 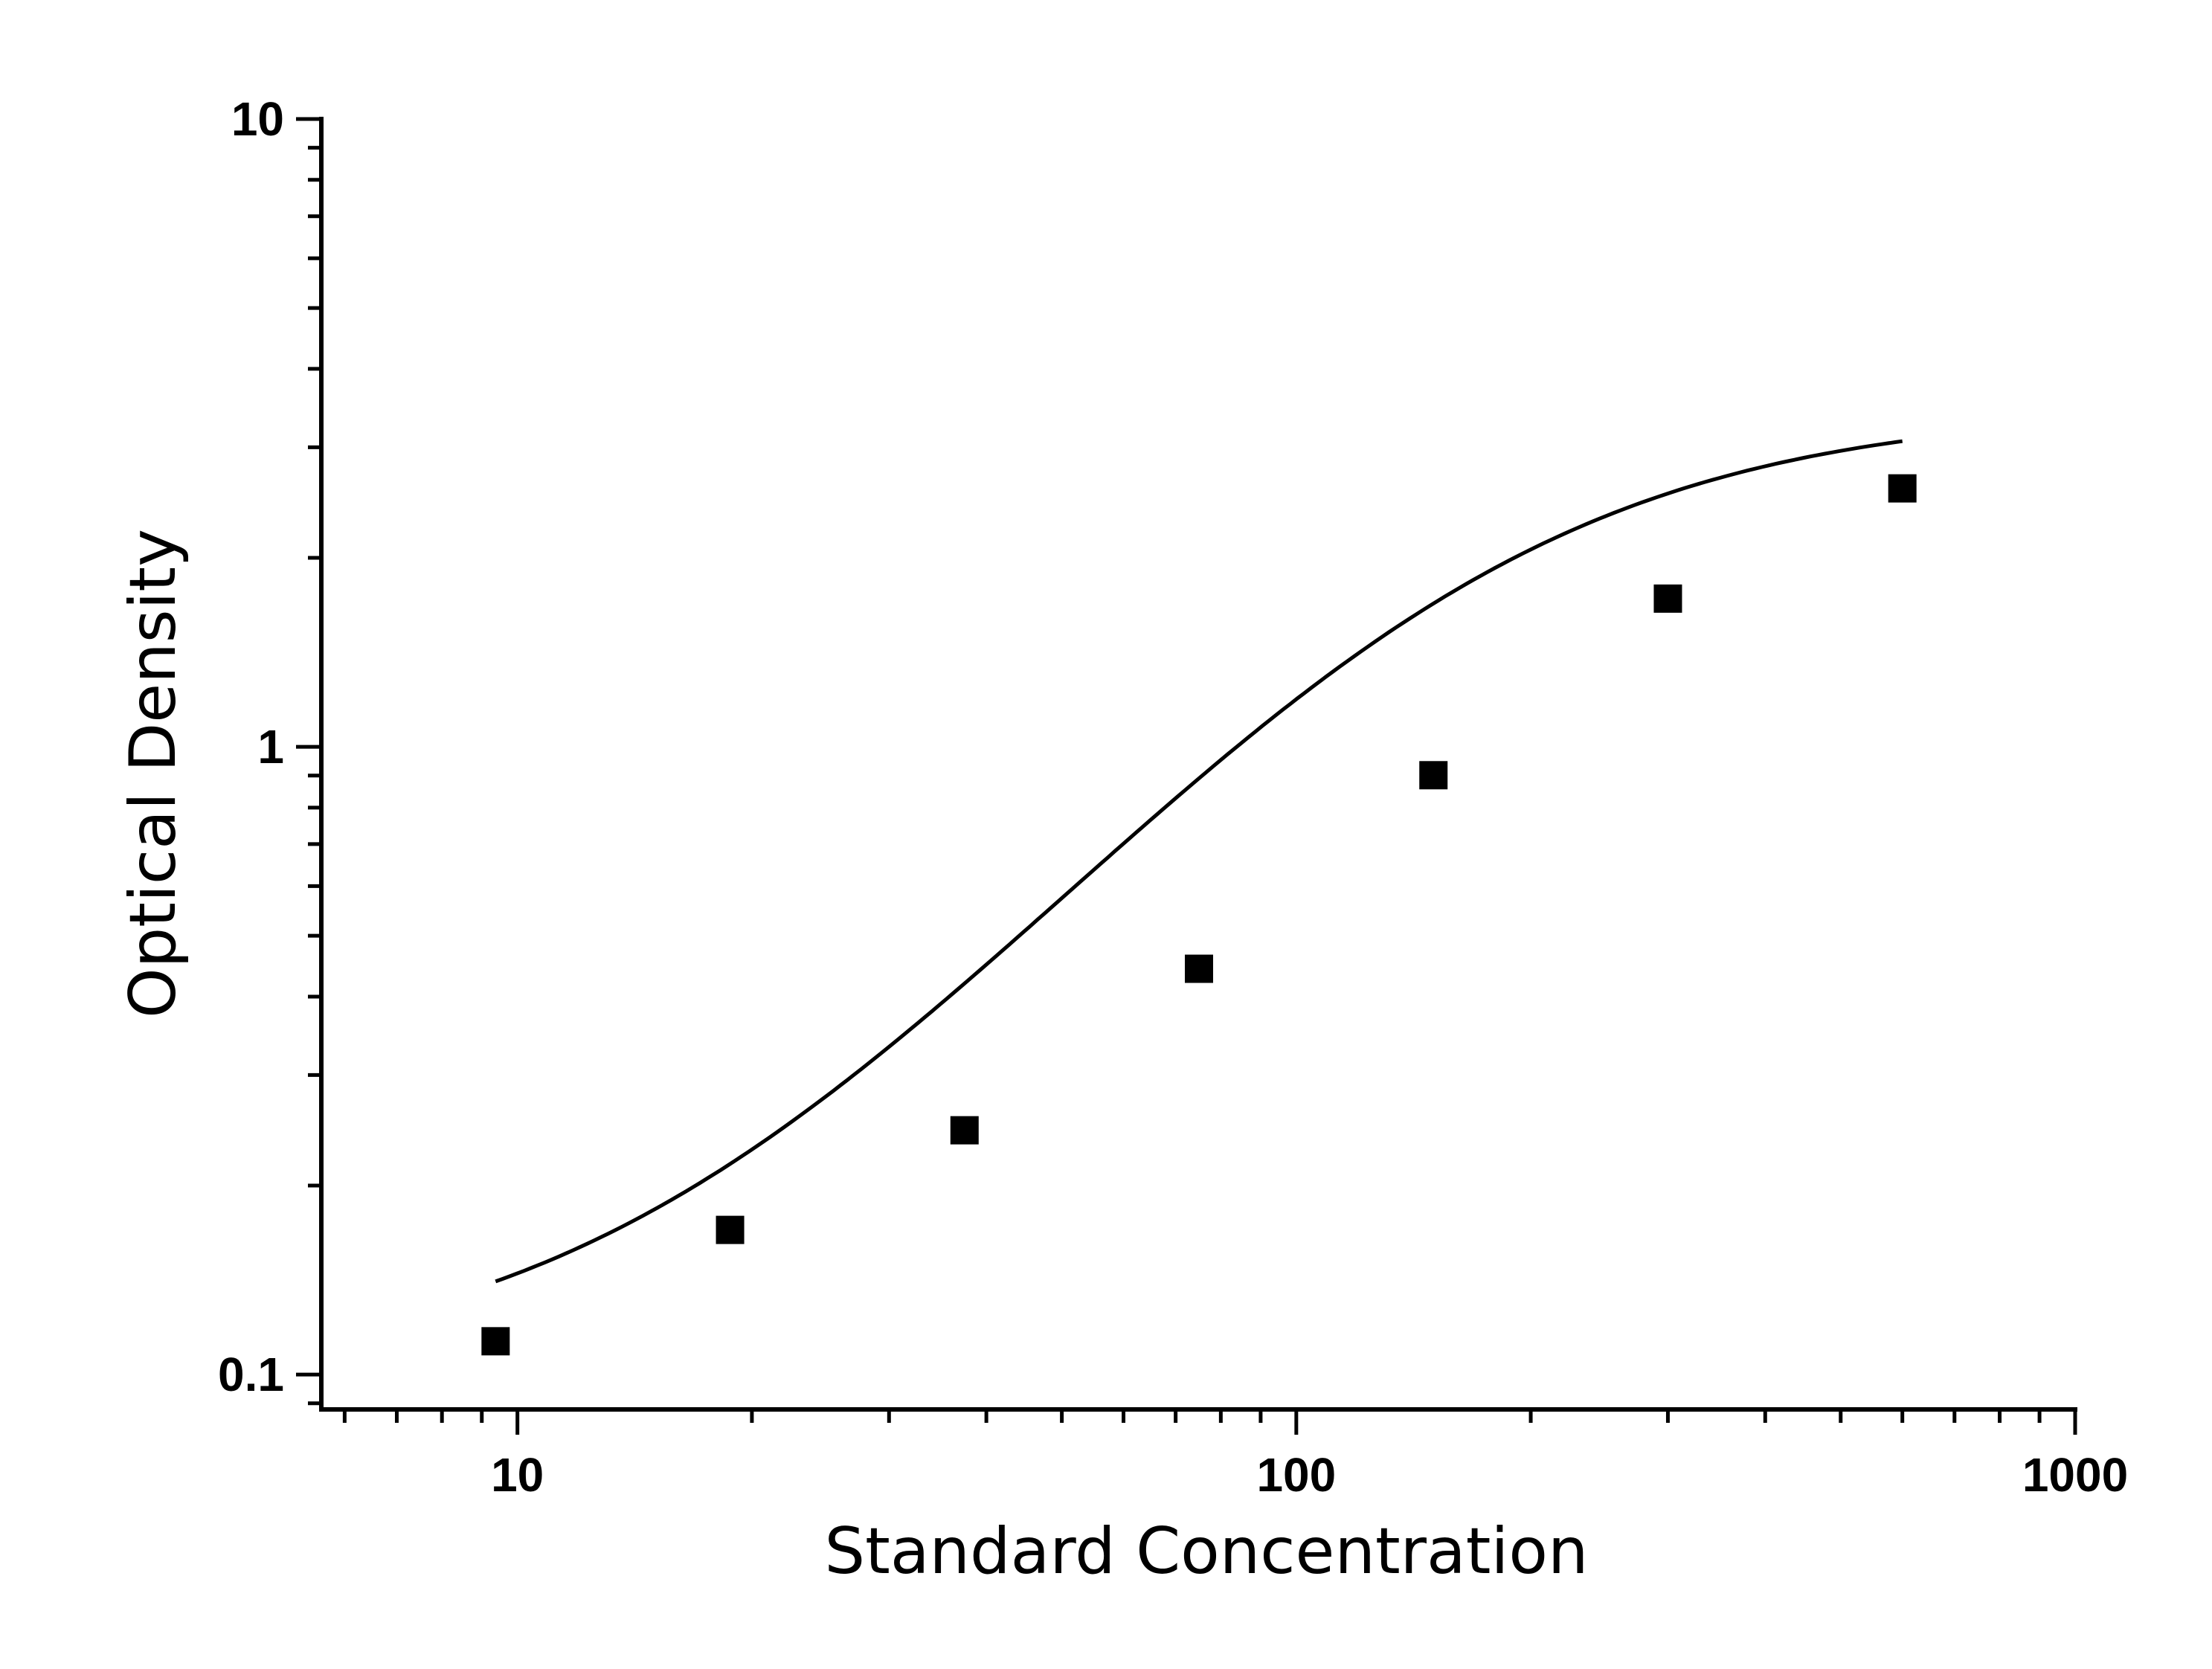 I want to click on x-axis-title: Standard Concentration, so click(x=1207, y=1551).